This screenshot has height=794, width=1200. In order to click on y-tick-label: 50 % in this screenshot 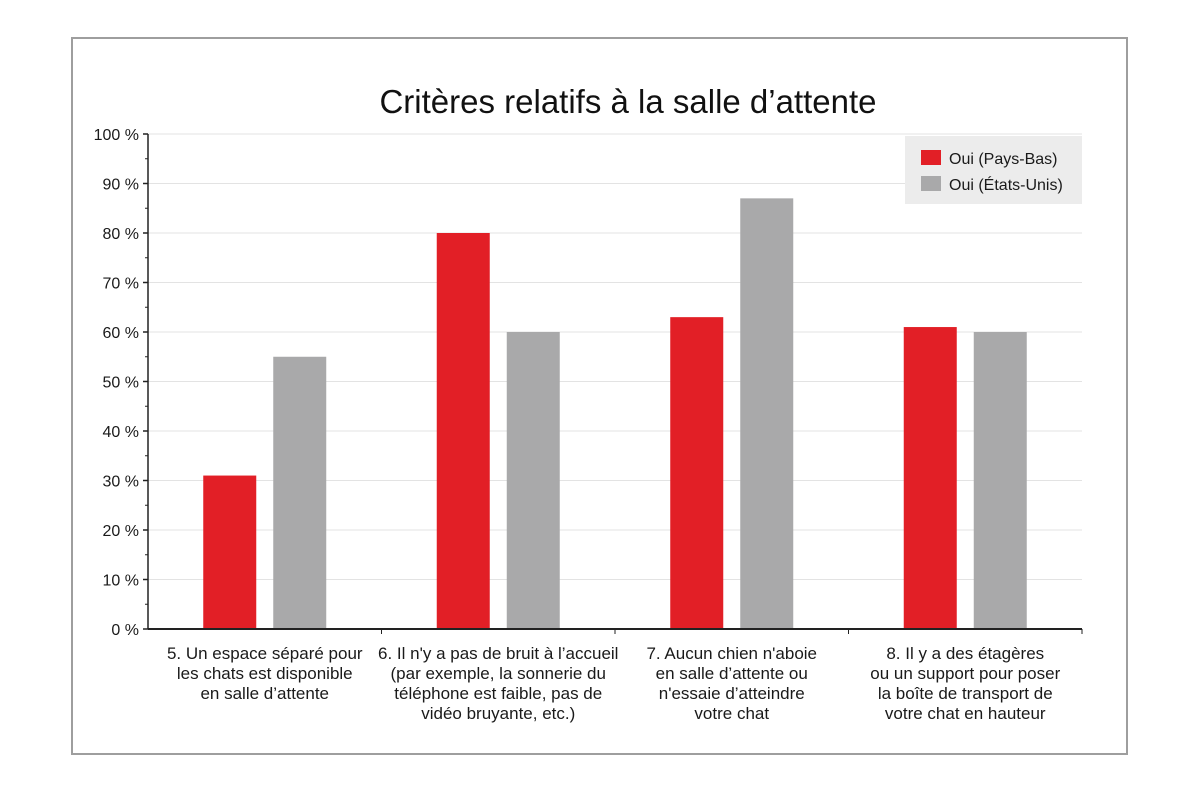, I will do `click(121, 383)`.